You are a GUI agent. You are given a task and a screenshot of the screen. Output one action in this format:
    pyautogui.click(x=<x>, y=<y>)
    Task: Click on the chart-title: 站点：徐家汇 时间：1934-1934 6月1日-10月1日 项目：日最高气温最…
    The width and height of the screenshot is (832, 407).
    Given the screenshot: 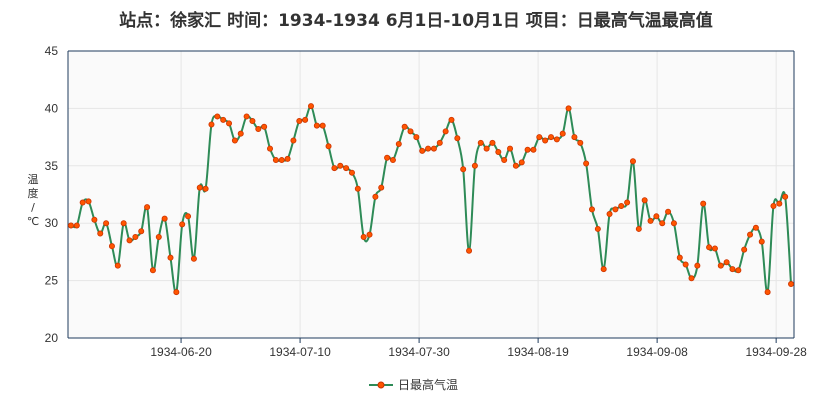 What is the action you would take?
    pyautogui.click(x=416, y=21)
    